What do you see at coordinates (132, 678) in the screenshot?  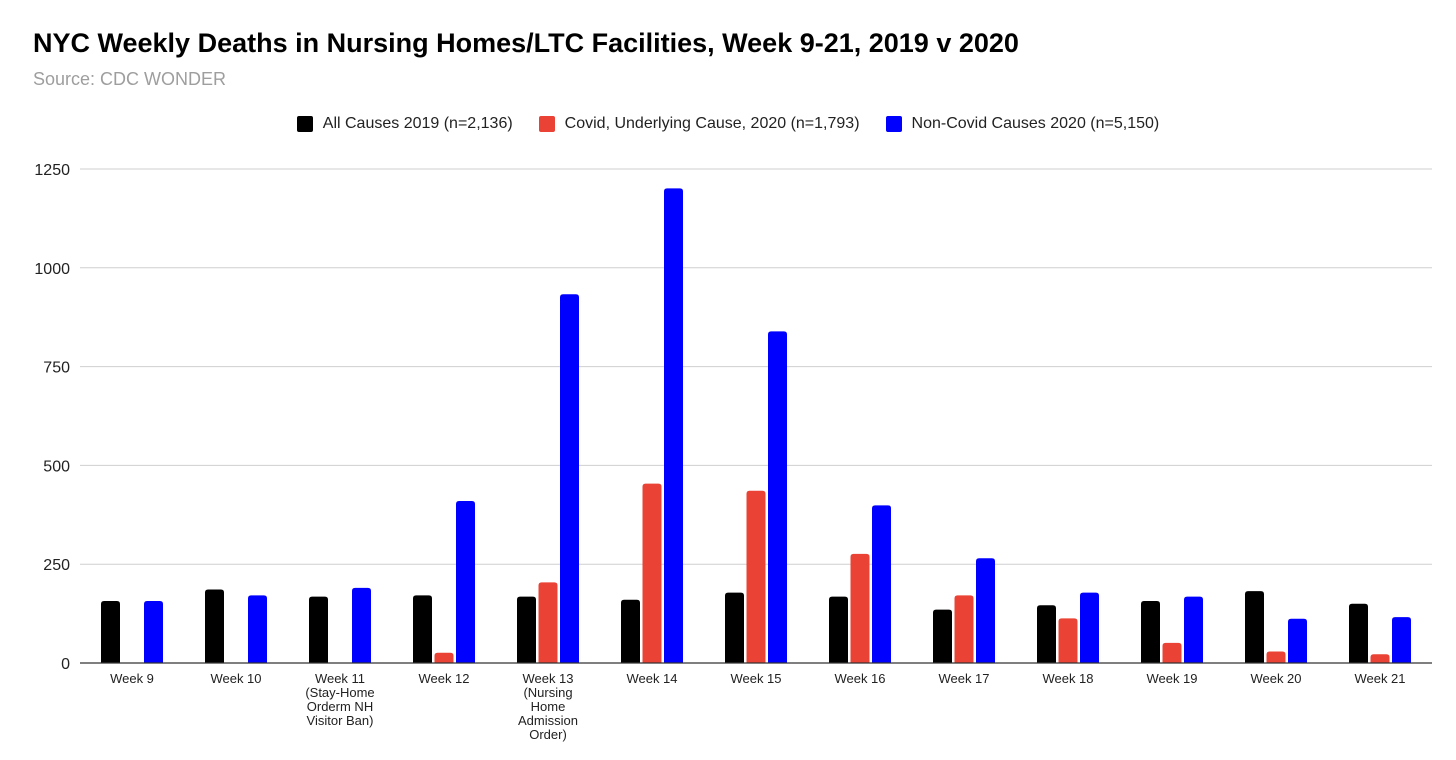 I see `x-tick-label-week9: Week 9` at bounding box center [132, 678].